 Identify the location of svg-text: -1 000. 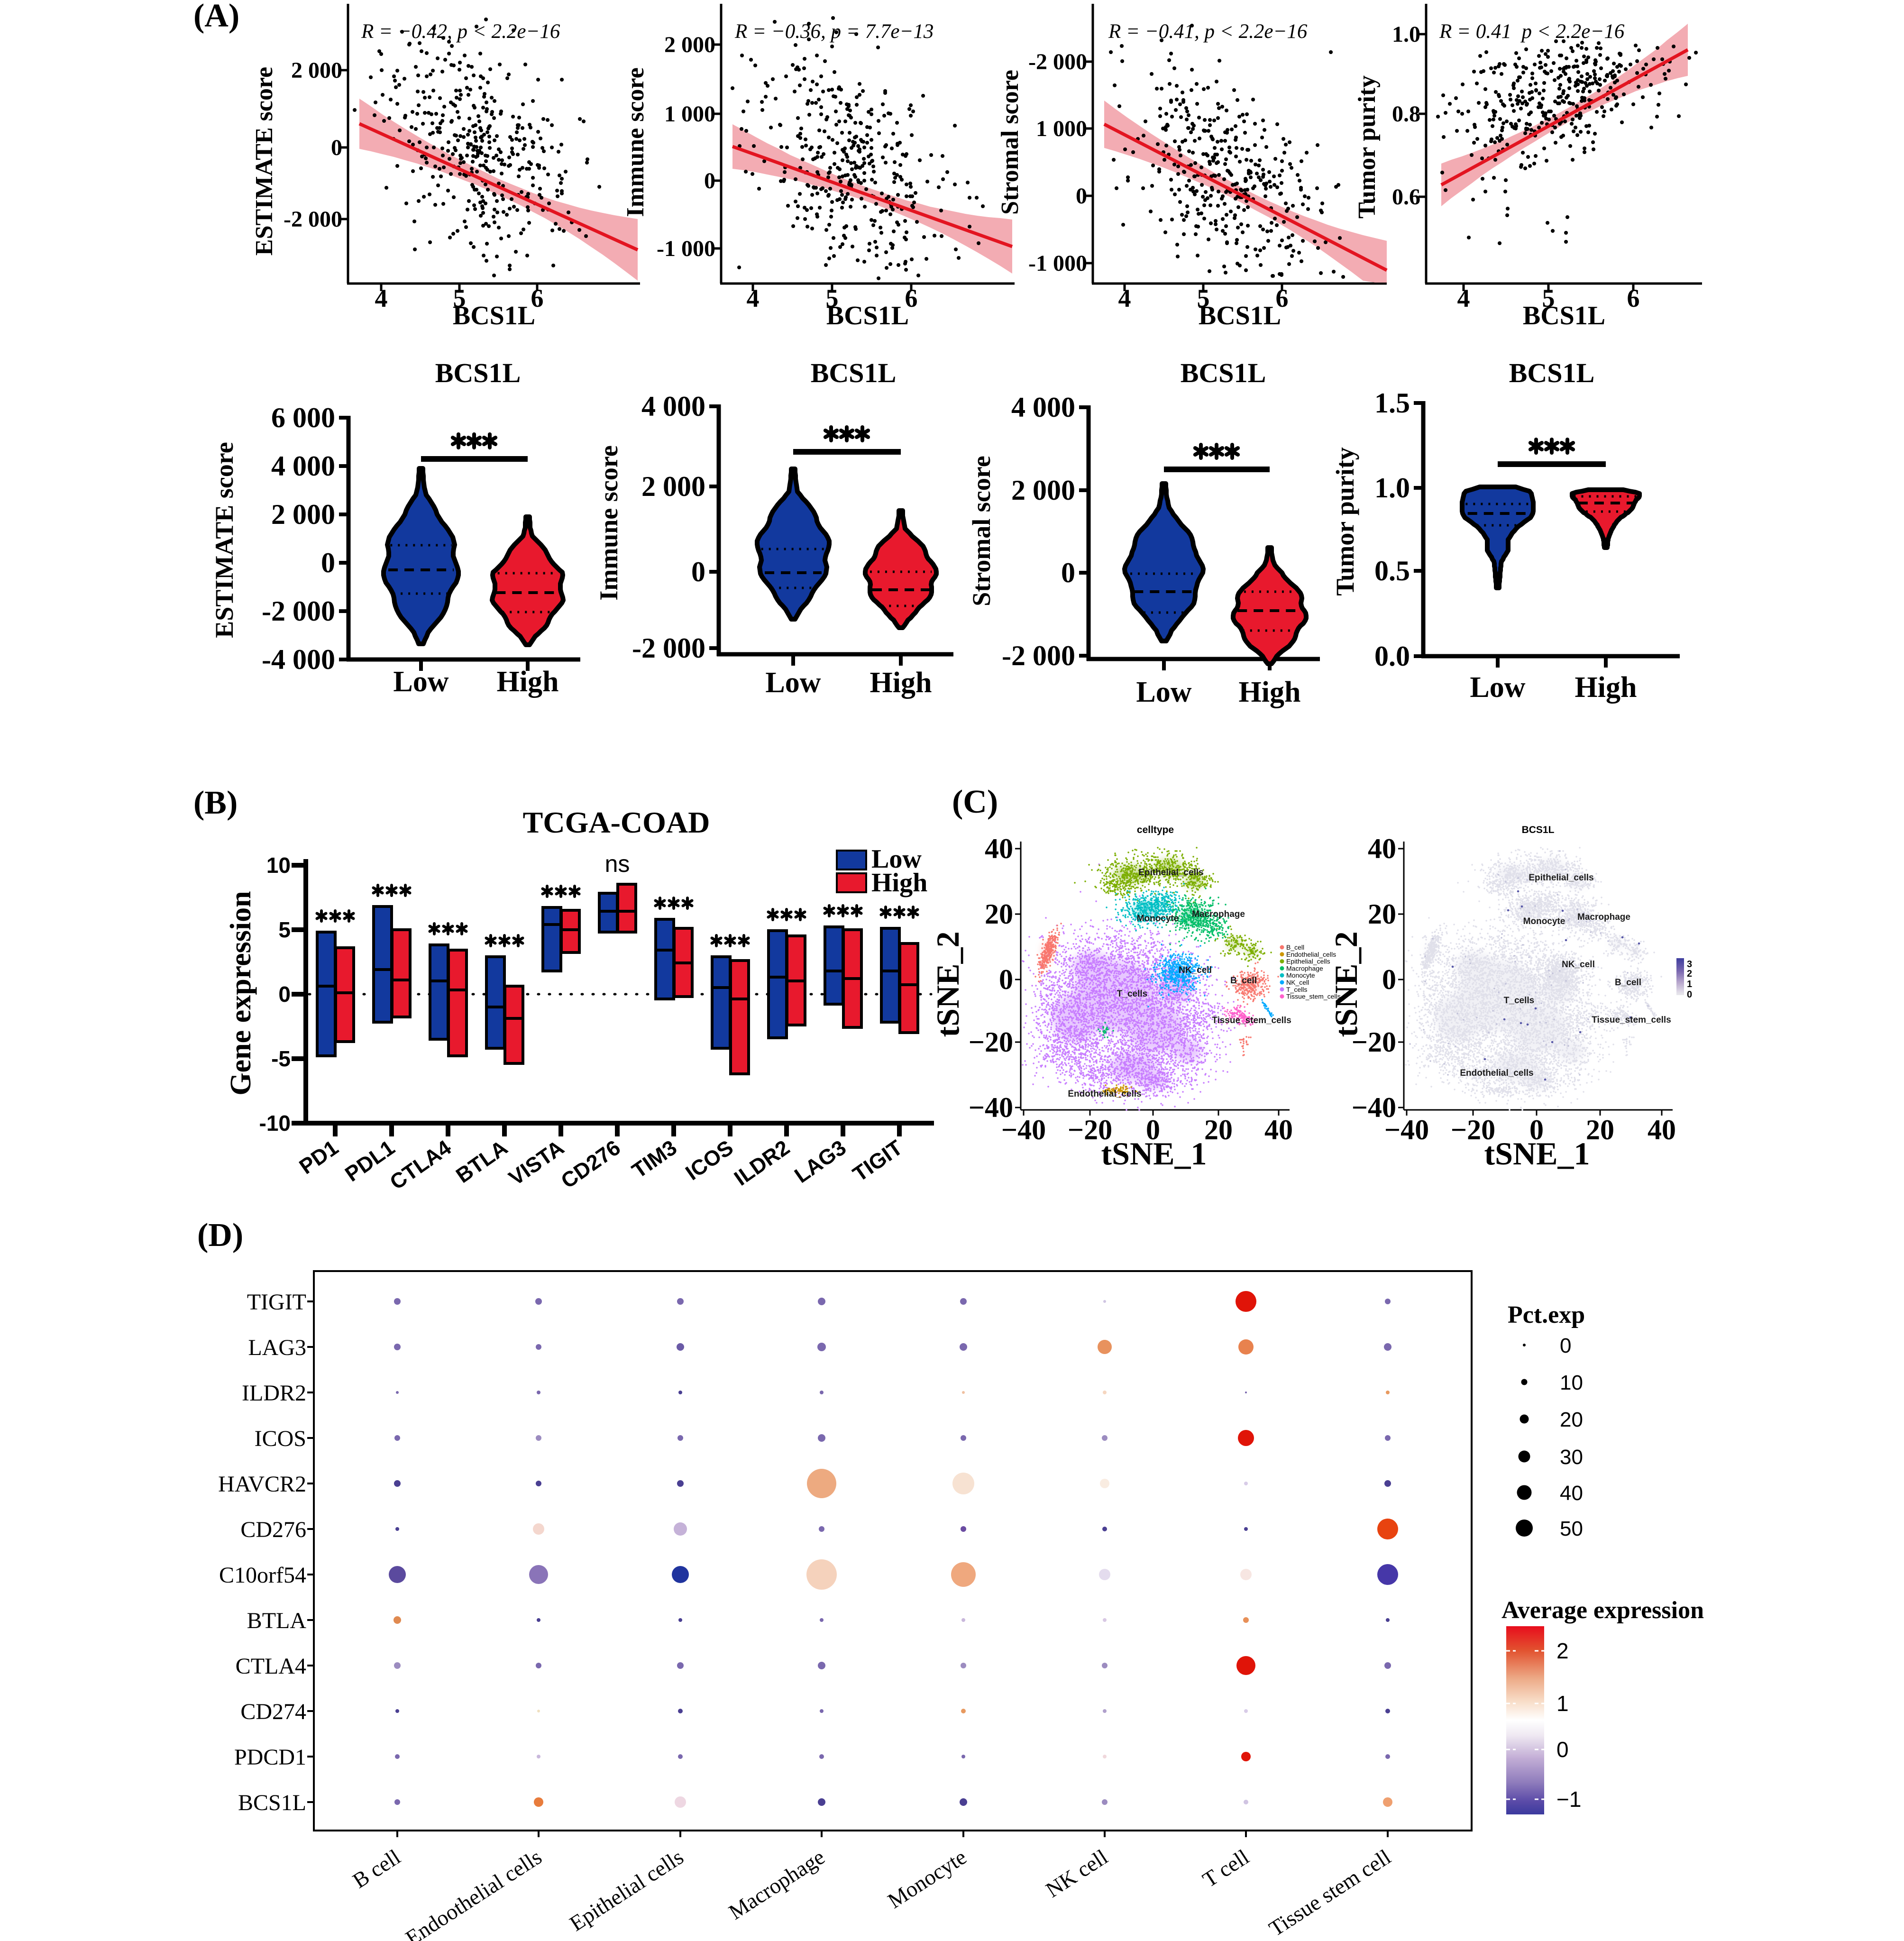
(686, 248).